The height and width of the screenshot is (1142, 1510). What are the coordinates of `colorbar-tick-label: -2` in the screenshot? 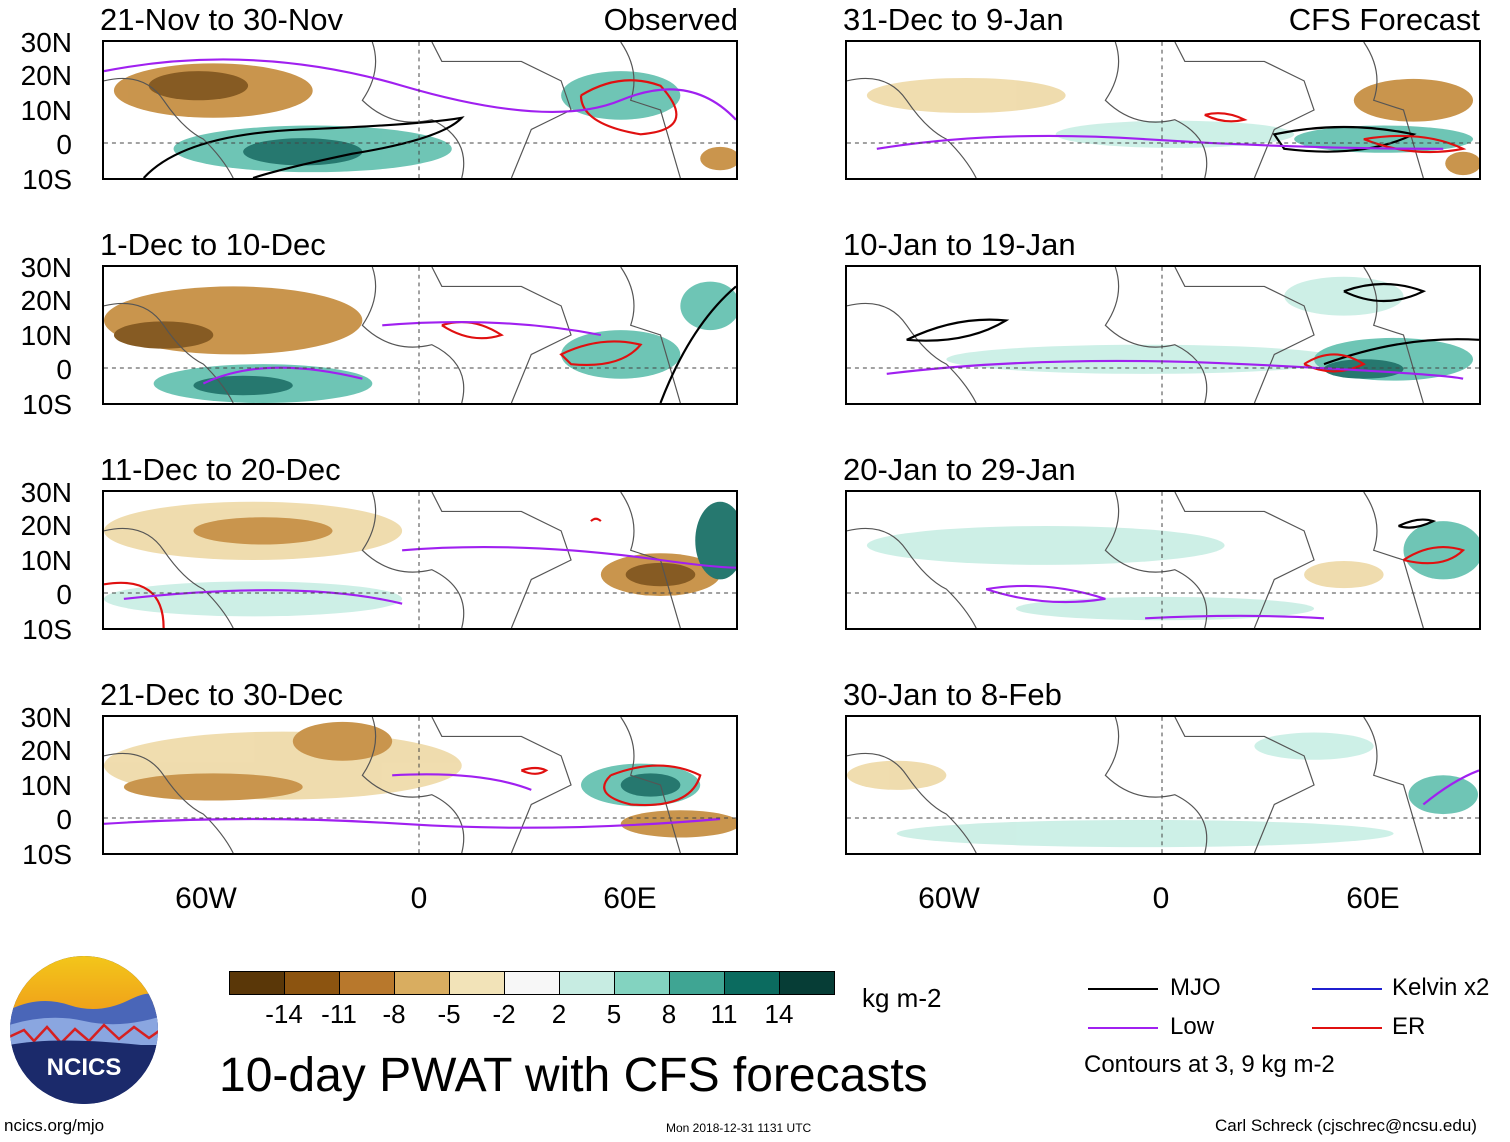 It's located at (504, 1014).